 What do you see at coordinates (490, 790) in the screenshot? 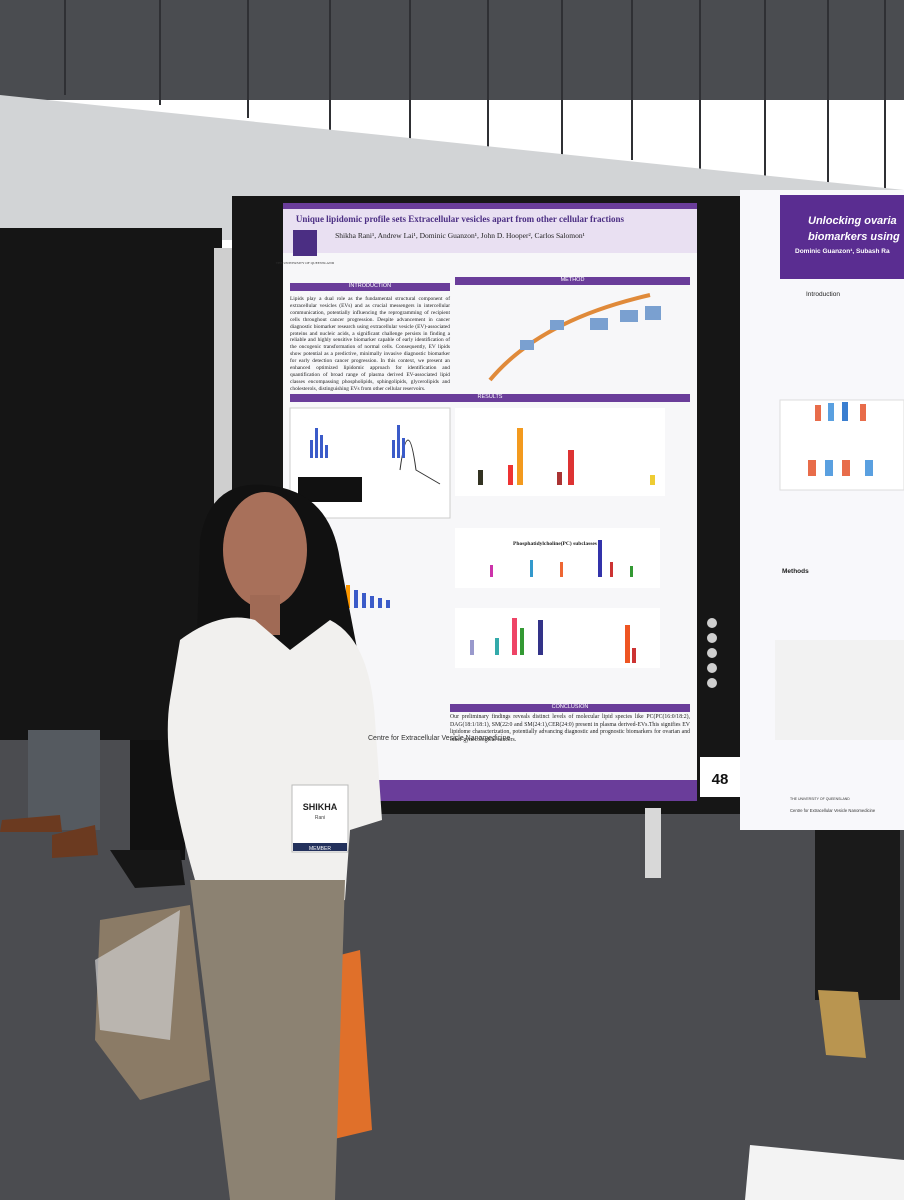
I see `poster-footer-band` at bounding box center [490, 790].